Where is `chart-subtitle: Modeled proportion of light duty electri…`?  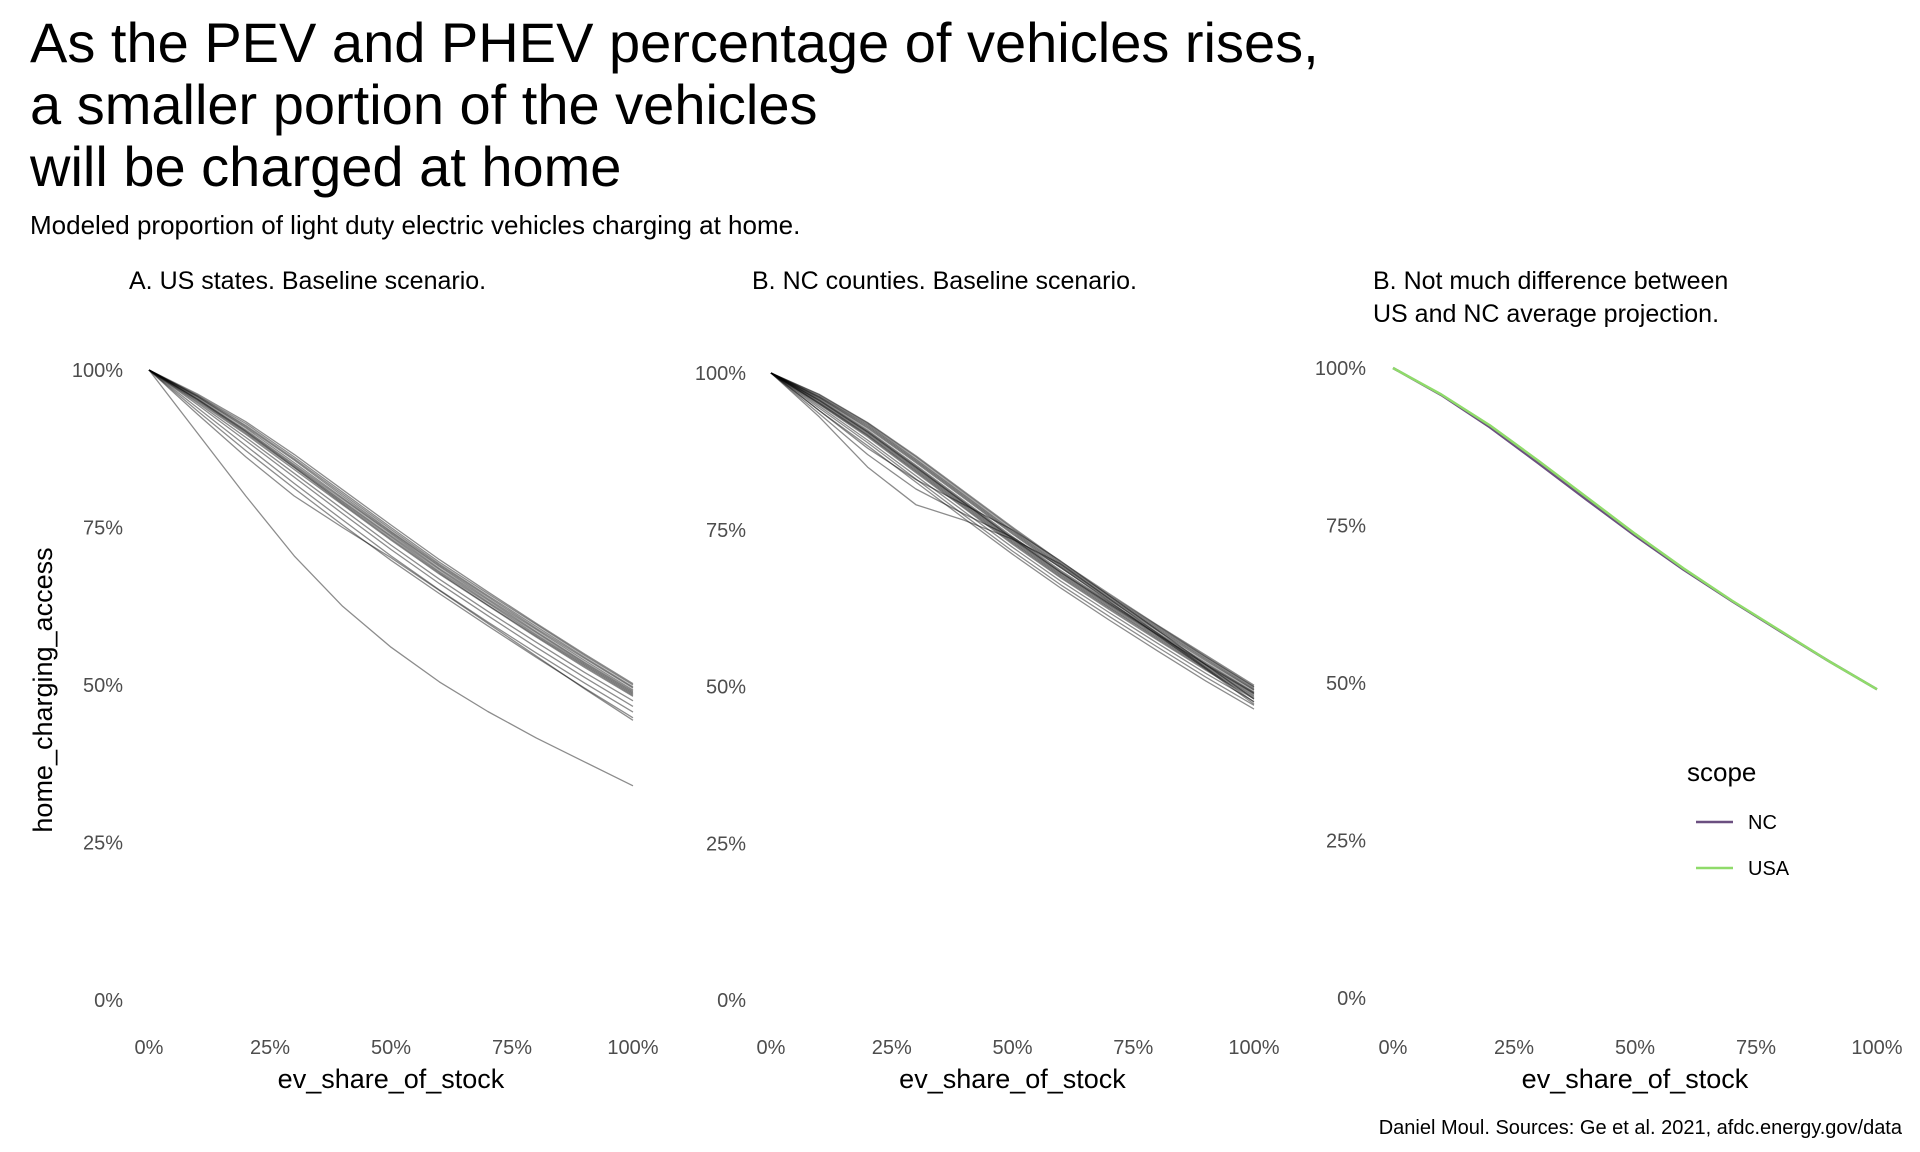
chart-subtitle: Modeled proportion of light duty electri… is located at coordinates (415, 225).